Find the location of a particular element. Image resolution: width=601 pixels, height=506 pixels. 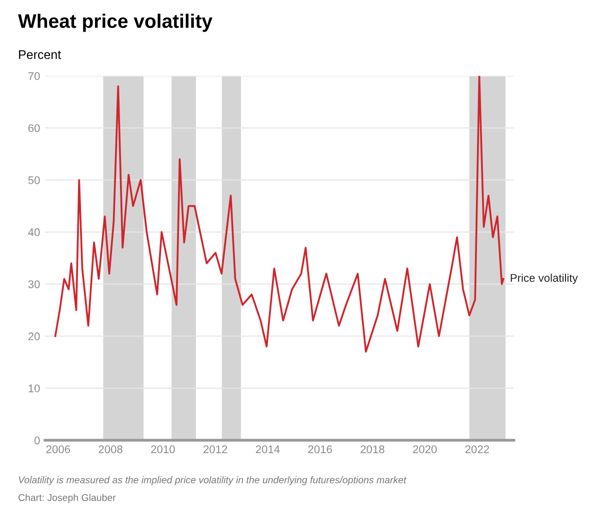

x-tick-label: 2018 is located at coordinates (372, 449).